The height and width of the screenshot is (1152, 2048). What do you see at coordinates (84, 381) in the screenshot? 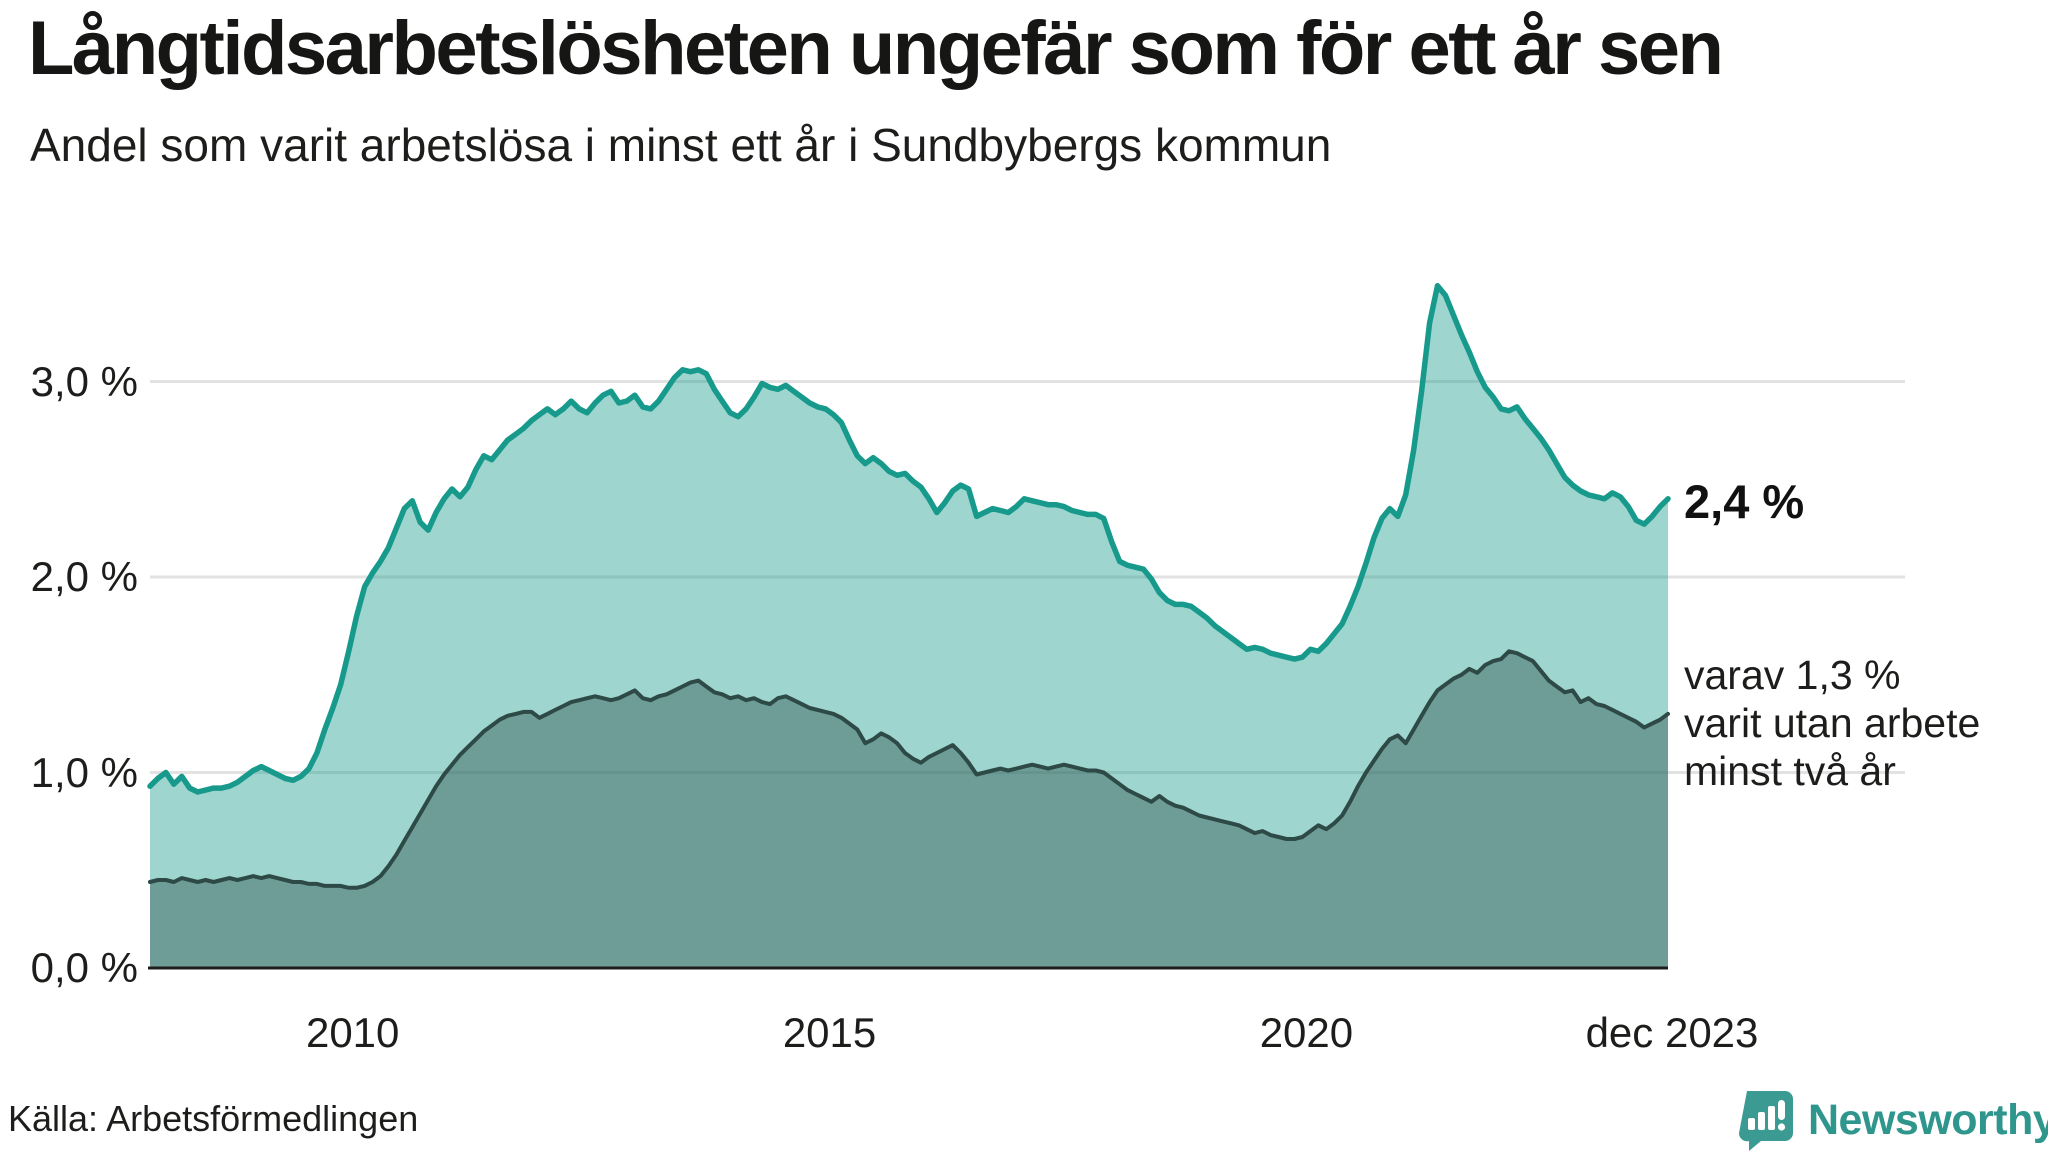
I see `y-tick-3,0 %: 3,0 %` at bounding box center [84, 381].